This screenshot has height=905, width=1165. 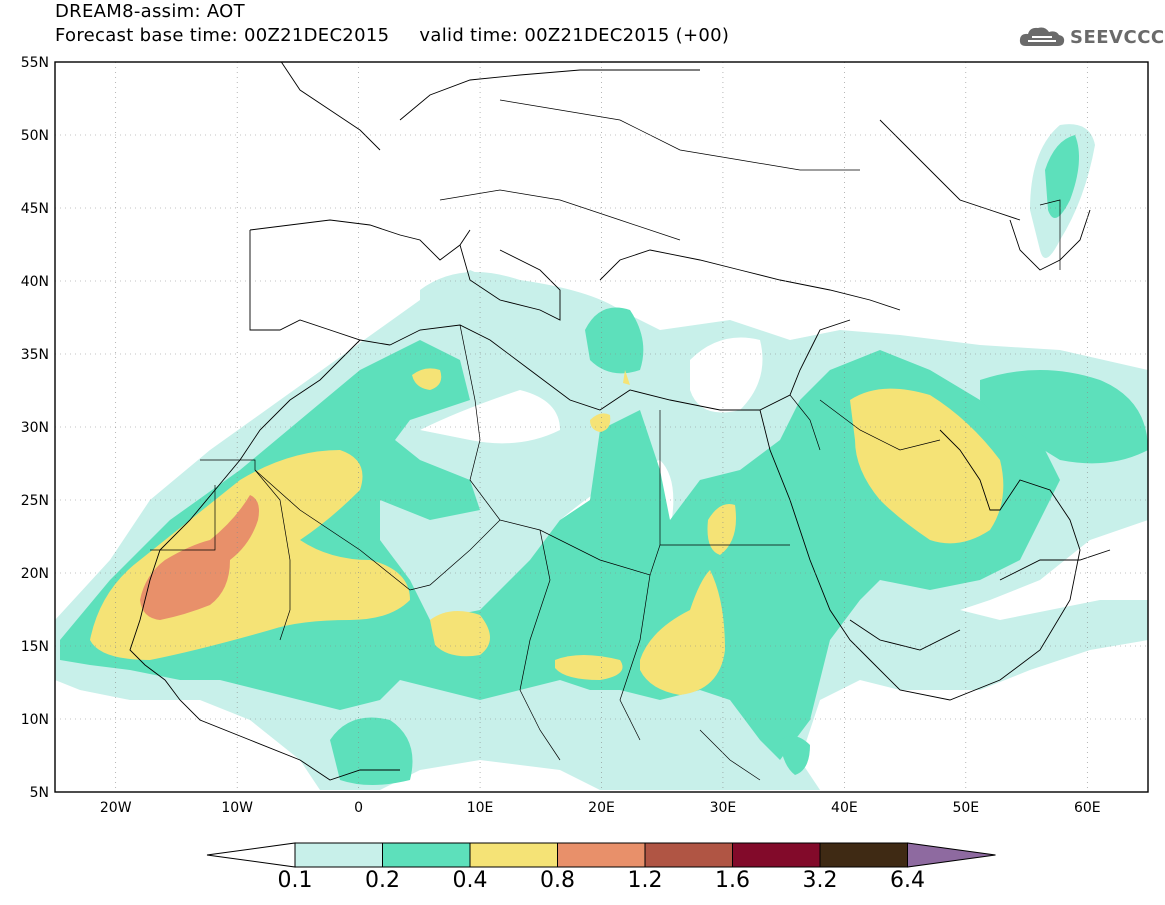 What do you see at coordinates (1064, 417) in the screenshot?
I see `aot-band-0.2-gulf` at bounding box center [1064, 417].